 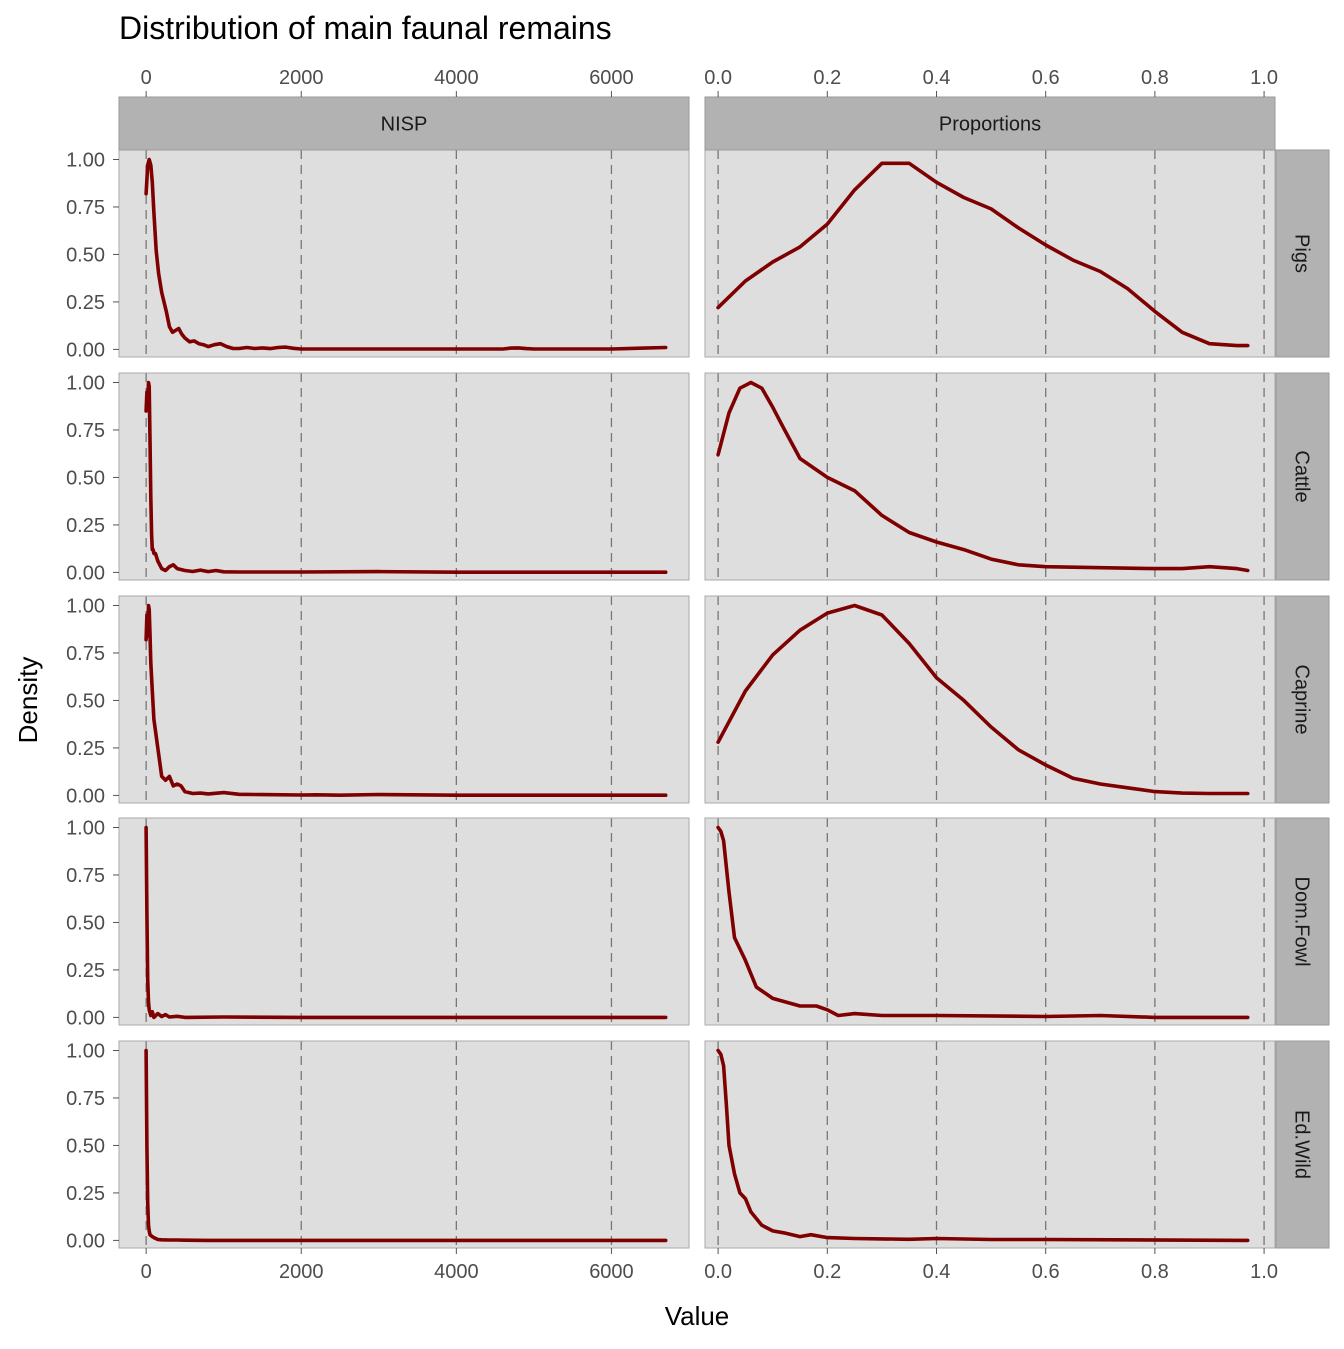 I want to click on strip-label-cattle: Cattle, so click(x=1302, y=476).